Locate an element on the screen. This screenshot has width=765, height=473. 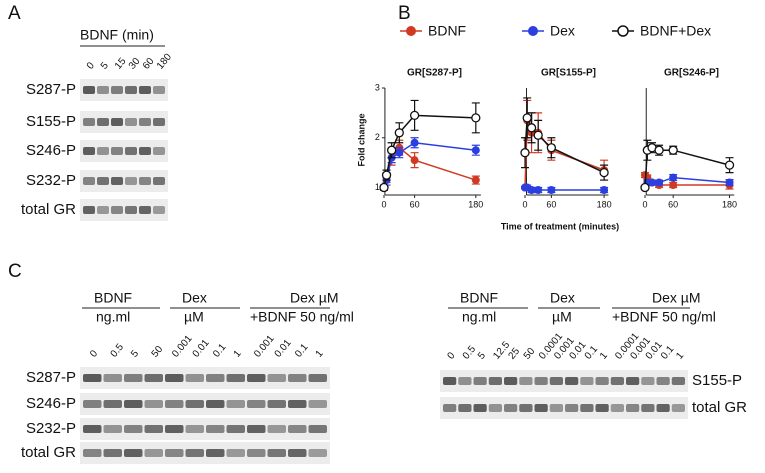
panel-label: A is located at coordinates (14, 13).